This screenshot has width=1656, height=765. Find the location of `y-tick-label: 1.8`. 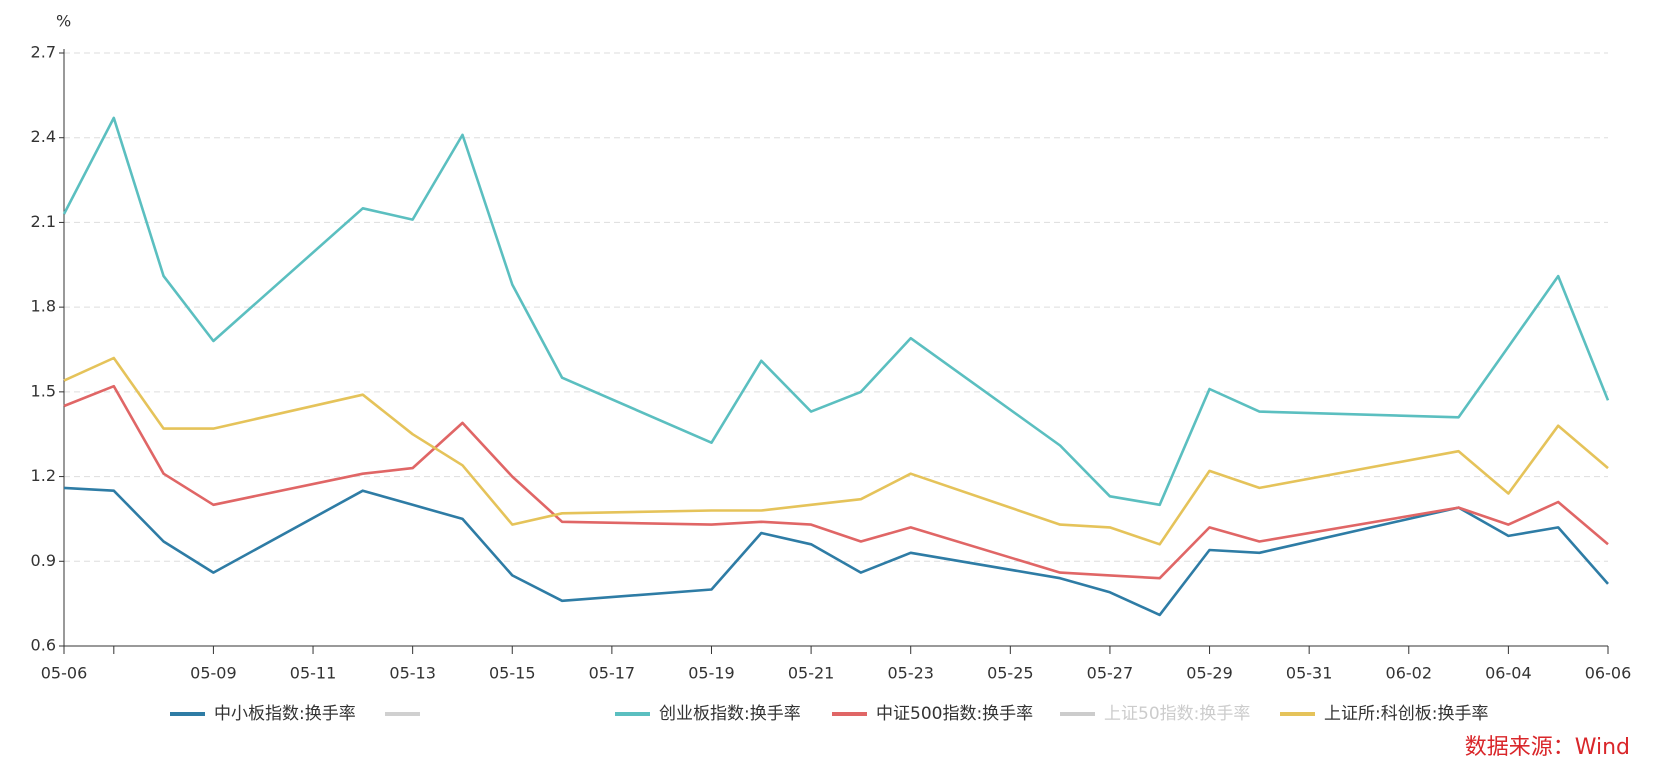

y-tick-label: 1.8 is located at coordinates (43, 306).